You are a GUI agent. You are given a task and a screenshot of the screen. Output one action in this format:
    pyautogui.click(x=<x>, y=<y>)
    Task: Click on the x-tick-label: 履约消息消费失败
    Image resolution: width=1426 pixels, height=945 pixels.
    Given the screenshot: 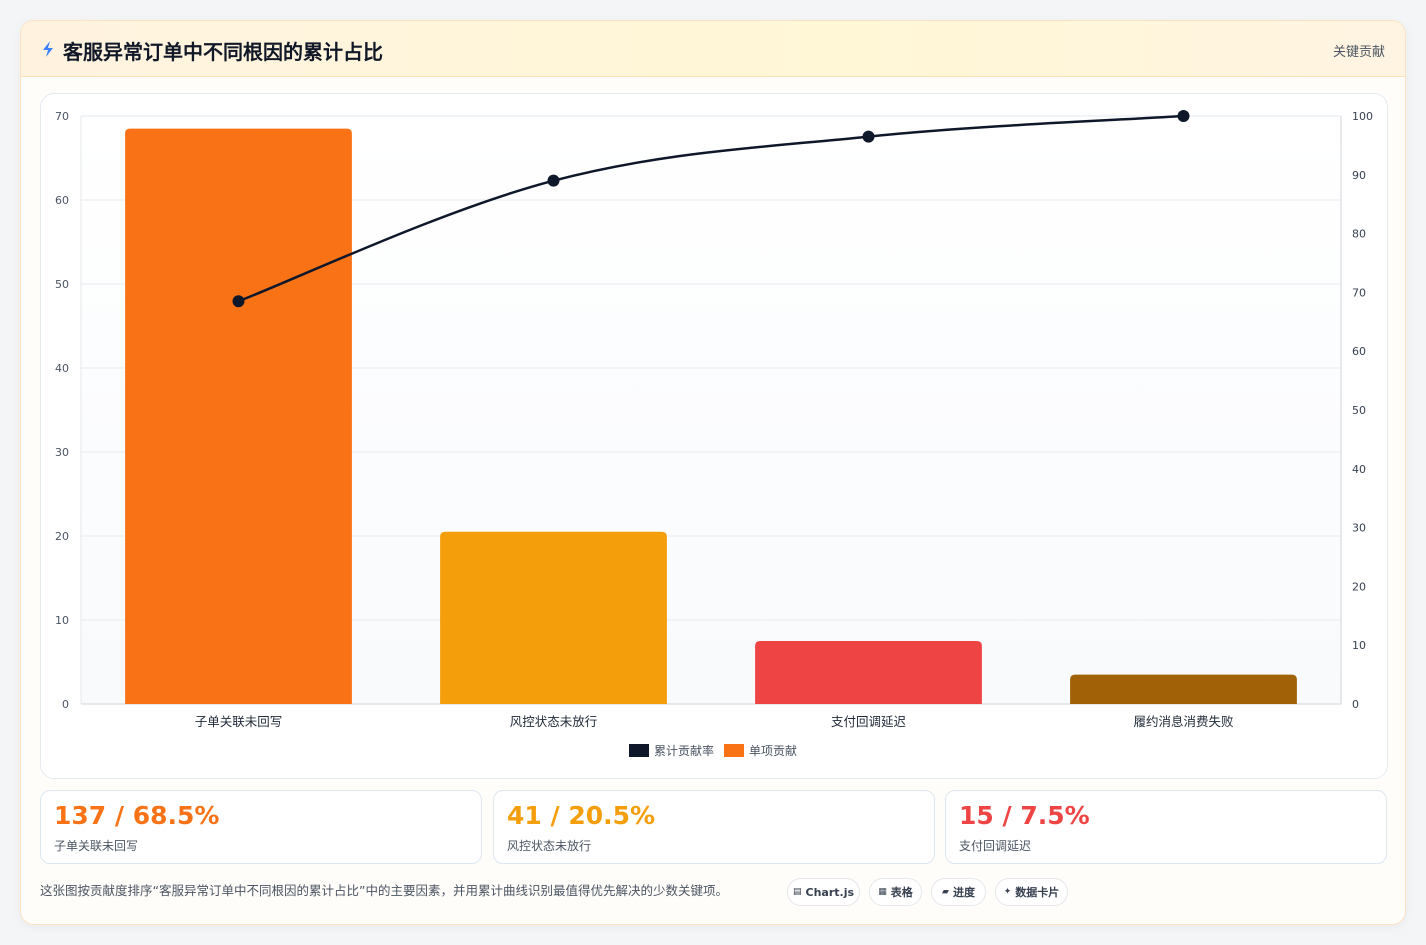 What is the action you would take?
    pyautogui.click(x=1183, y=721)
    